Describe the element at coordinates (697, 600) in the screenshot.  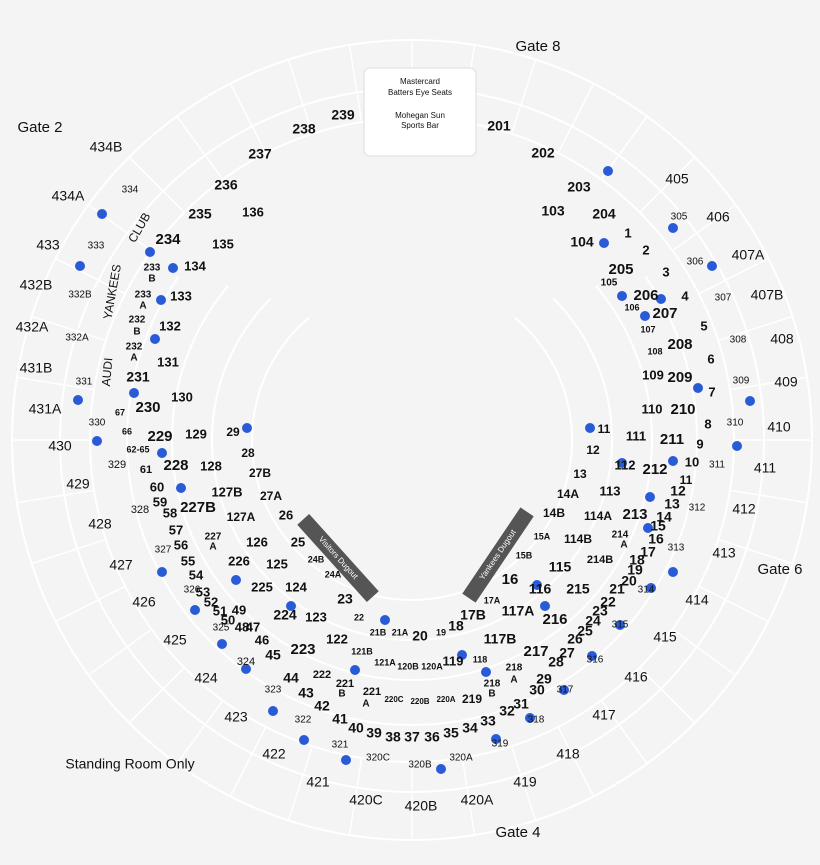
I see `section-label: 414` at that location.